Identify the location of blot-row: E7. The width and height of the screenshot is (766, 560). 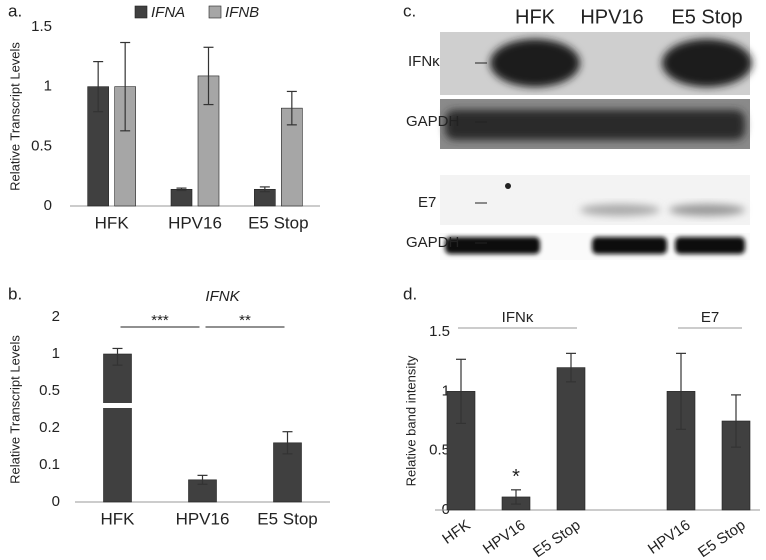
(427, 202).